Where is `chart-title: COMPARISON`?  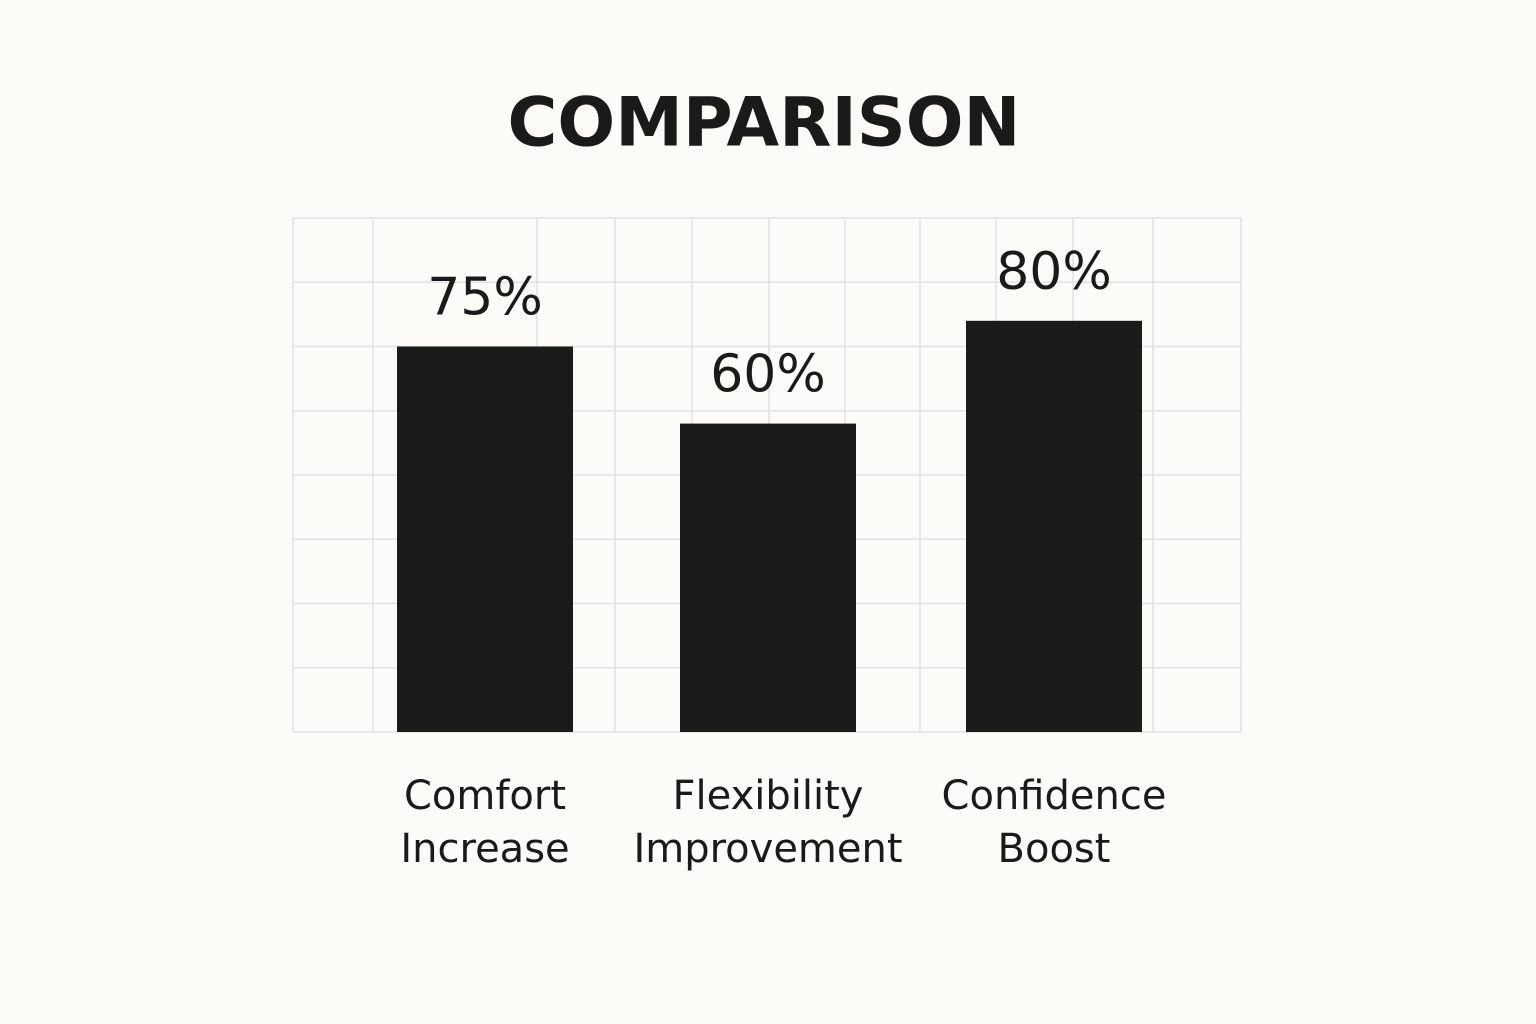
chart-title: COMPARISON is located at coordinates (764, 123).